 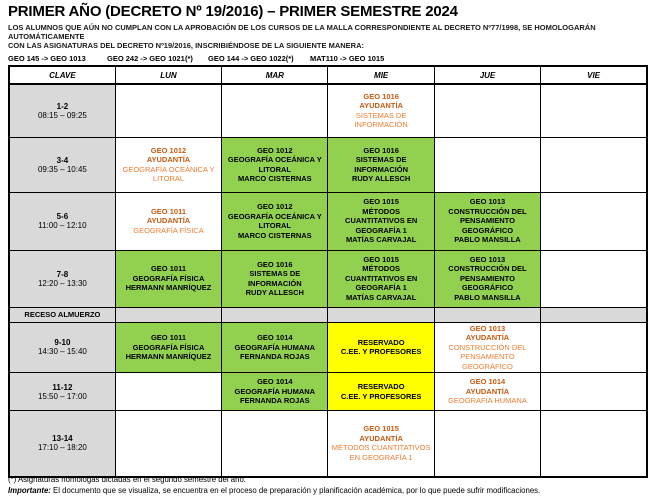 I want to click on receso-cell-mie, so click(x=381, y=314).